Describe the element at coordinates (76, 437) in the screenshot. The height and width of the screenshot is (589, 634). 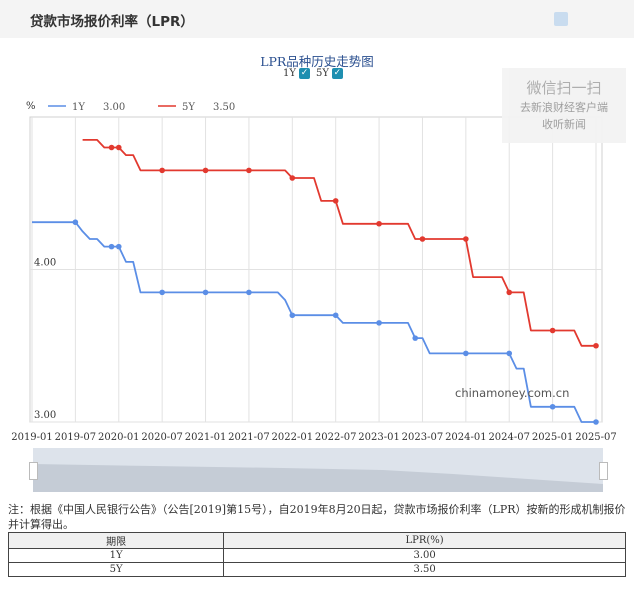
I see `x-tick-label: 2019-07` at that location.